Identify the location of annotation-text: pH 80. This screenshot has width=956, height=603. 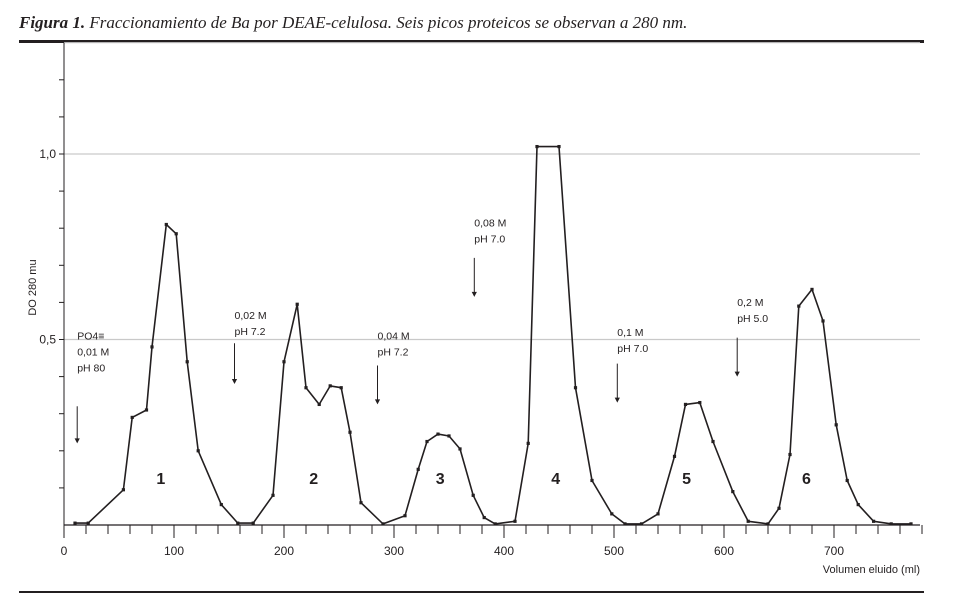
(91, 369).